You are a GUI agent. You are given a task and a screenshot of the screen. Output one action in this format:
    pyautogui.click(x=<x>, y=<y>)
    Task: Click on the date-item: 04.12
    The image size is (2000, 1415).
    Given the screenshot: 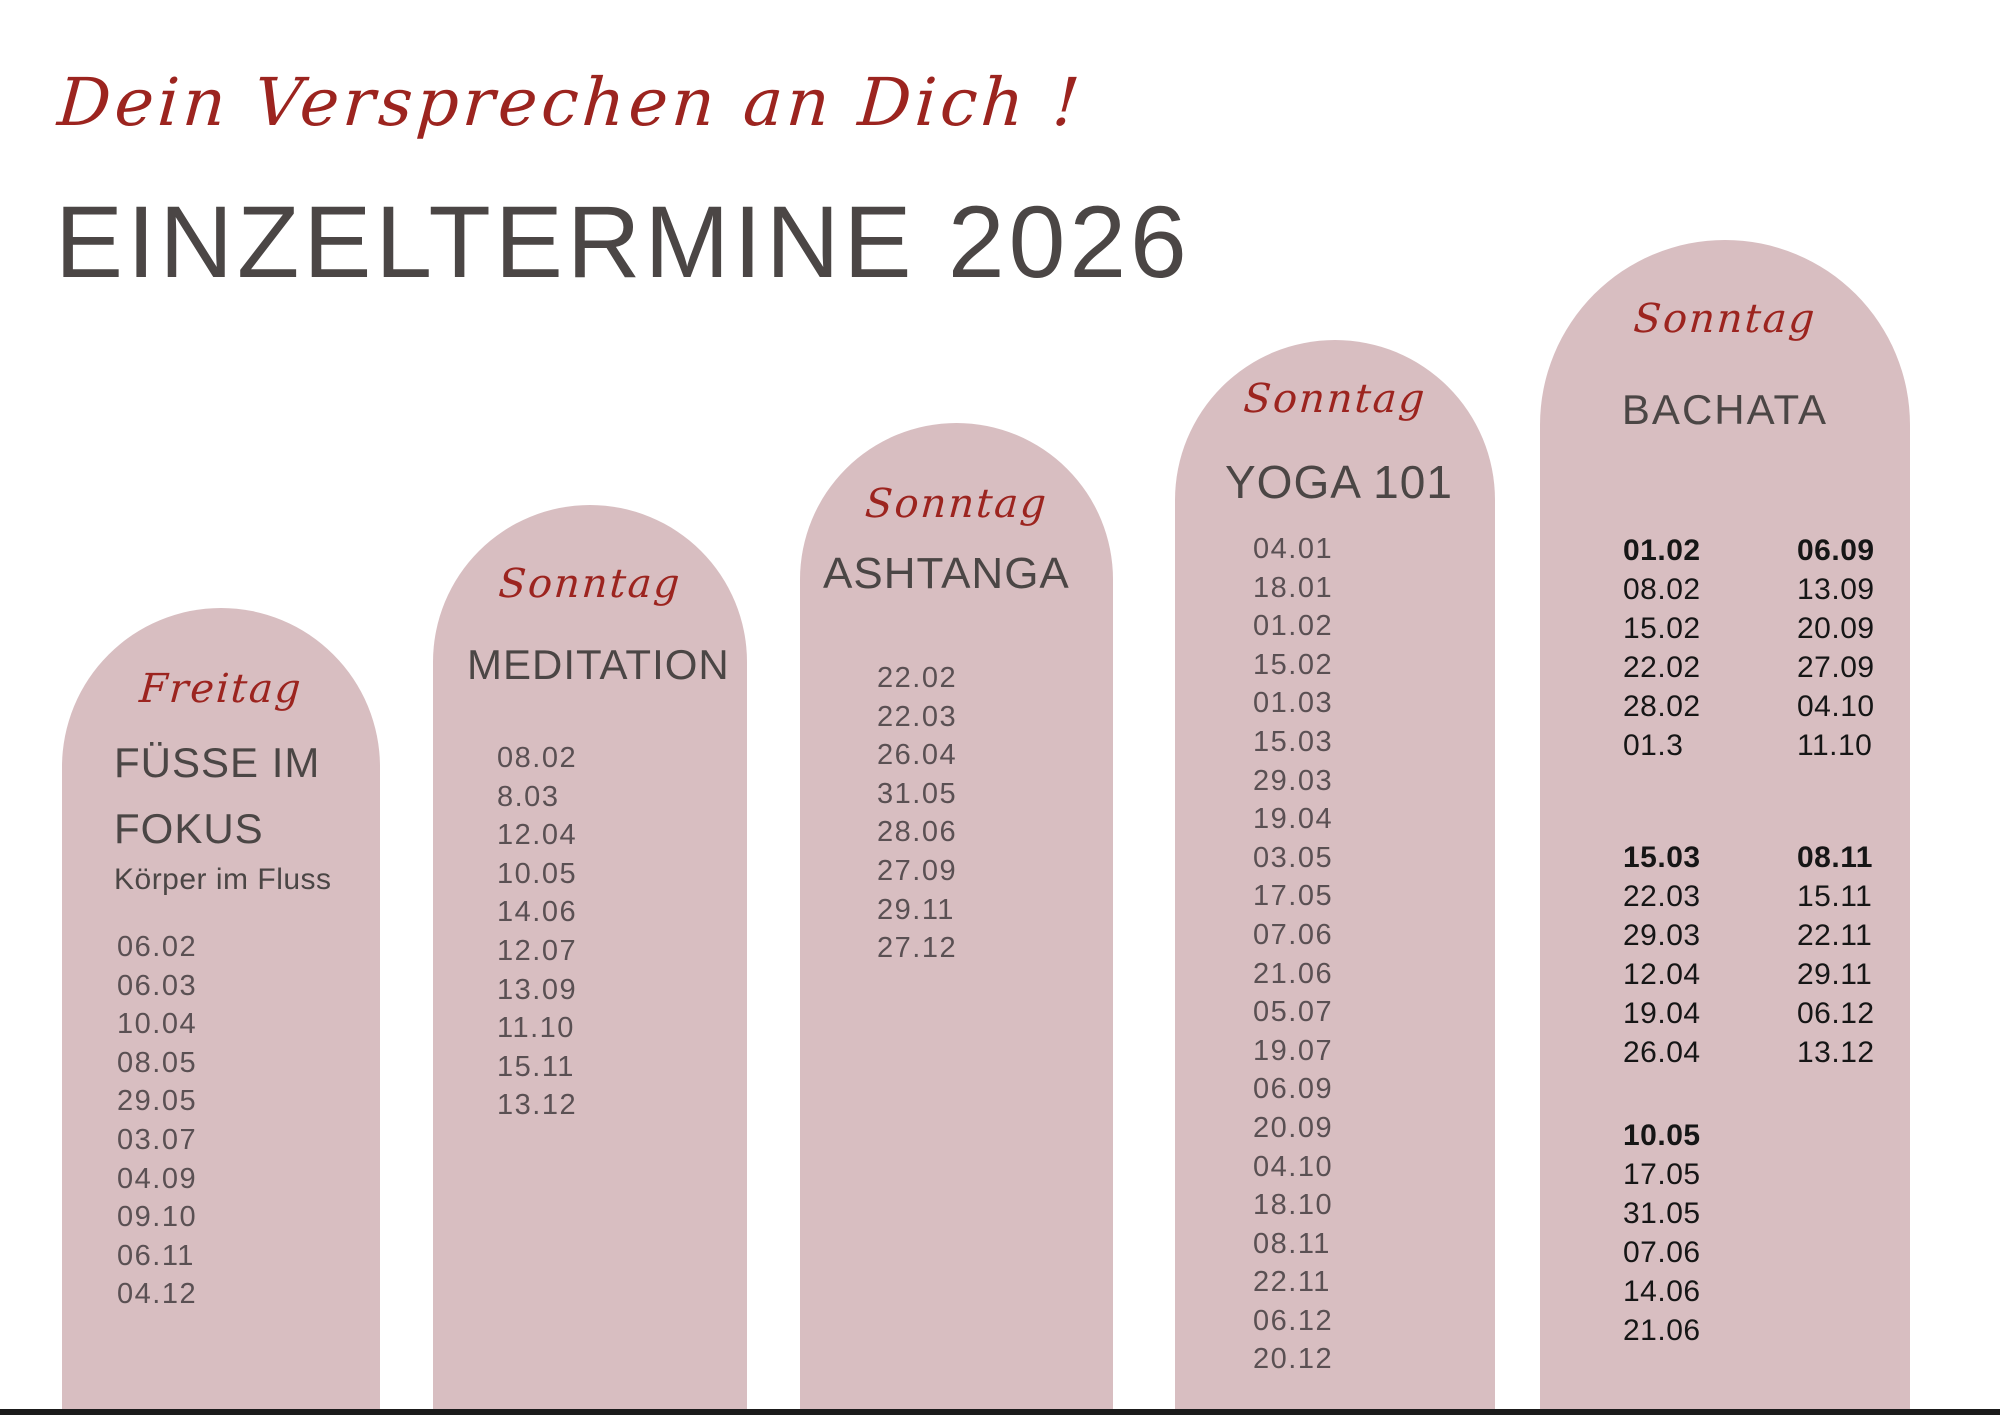 What is the action you would take?
    pyautogui.click(x=157, y=1294)
    